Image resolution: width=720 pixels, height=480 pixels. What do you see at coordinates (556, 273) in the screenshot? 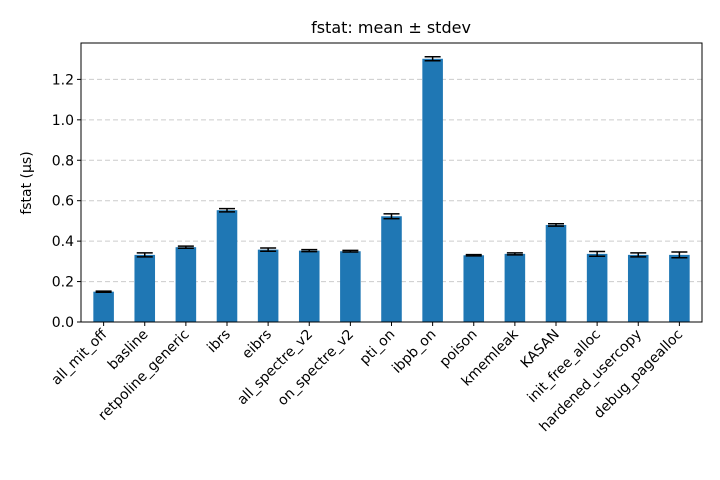
I see `bar-KASAN` at bounding box center [556, 273].